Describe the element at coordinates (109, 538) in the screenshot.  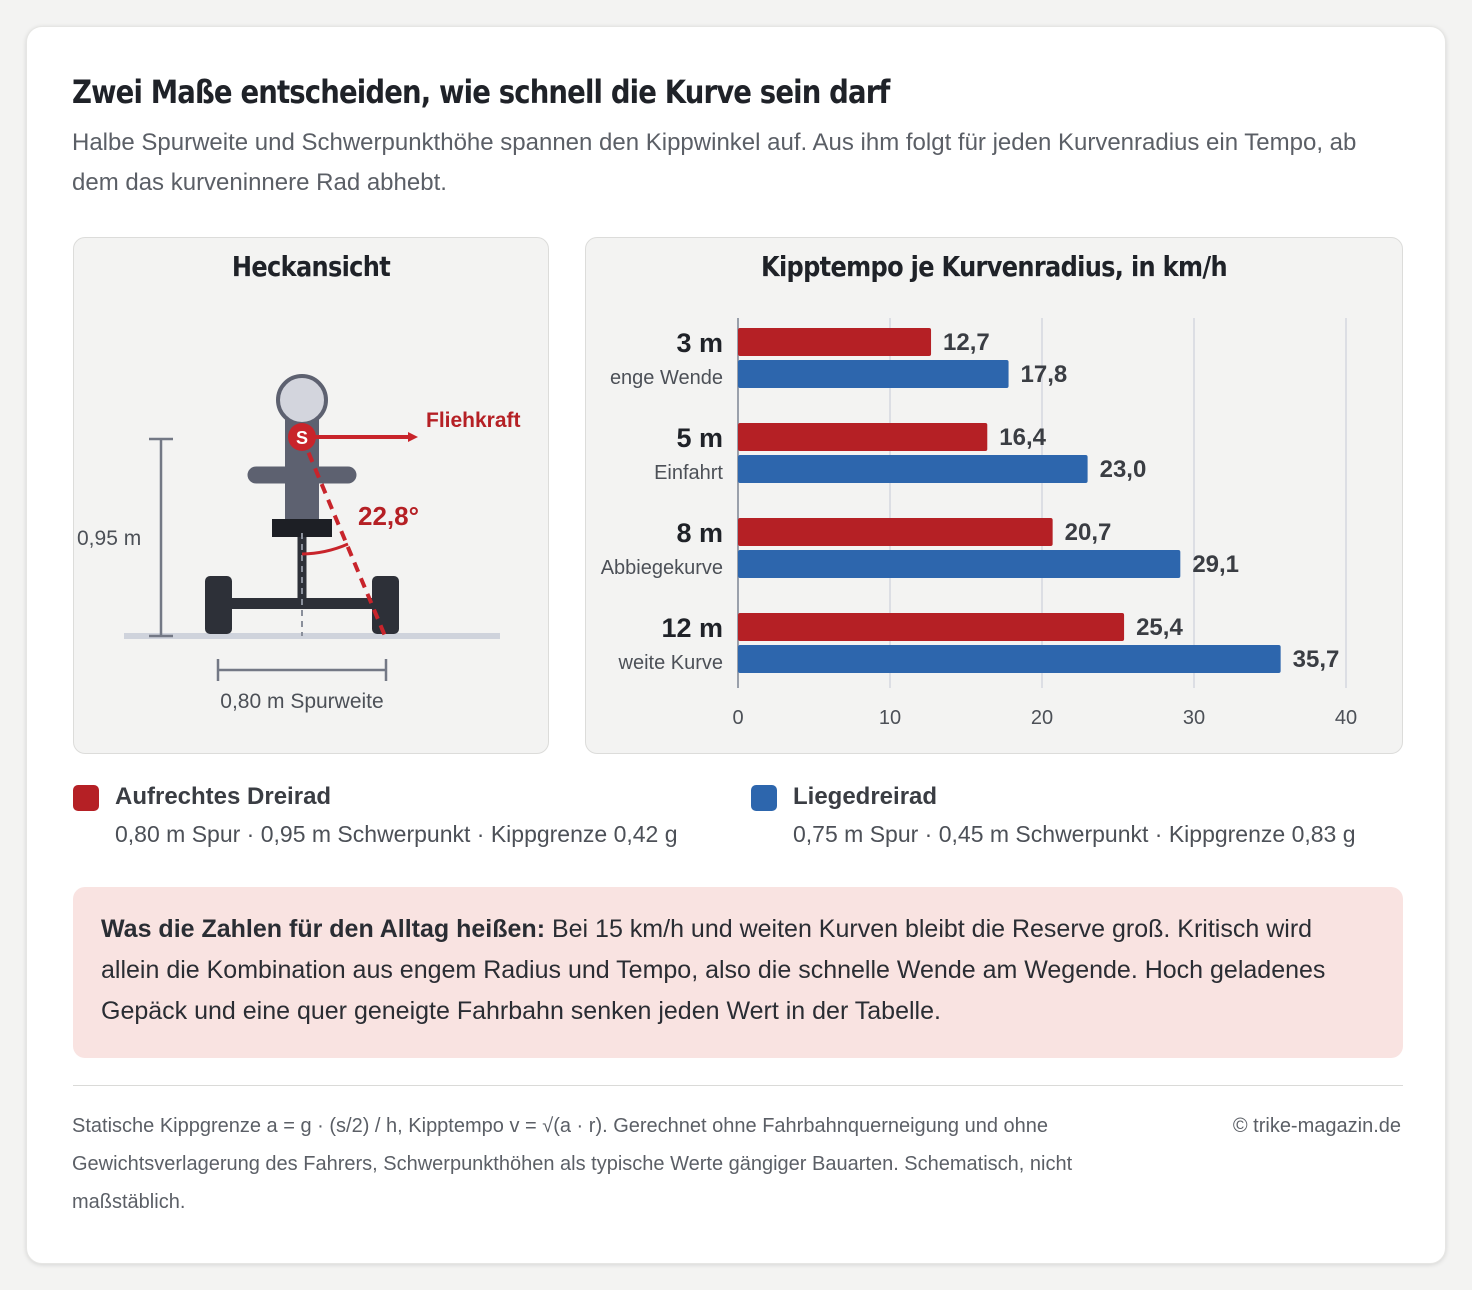
I see `height-label: 0,95 m` at that location.